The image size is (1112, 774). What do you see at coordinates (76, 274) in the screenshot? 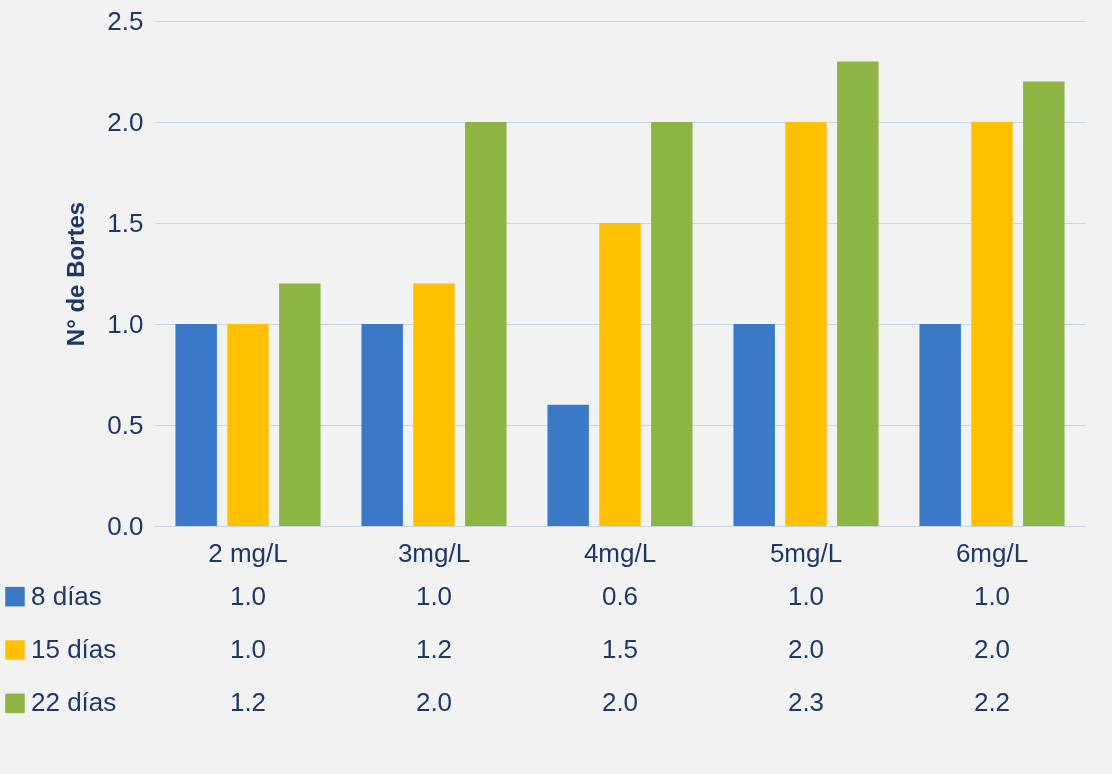
I see `y-axis-title: N° de Bortes` at bounding box center [76, 274].